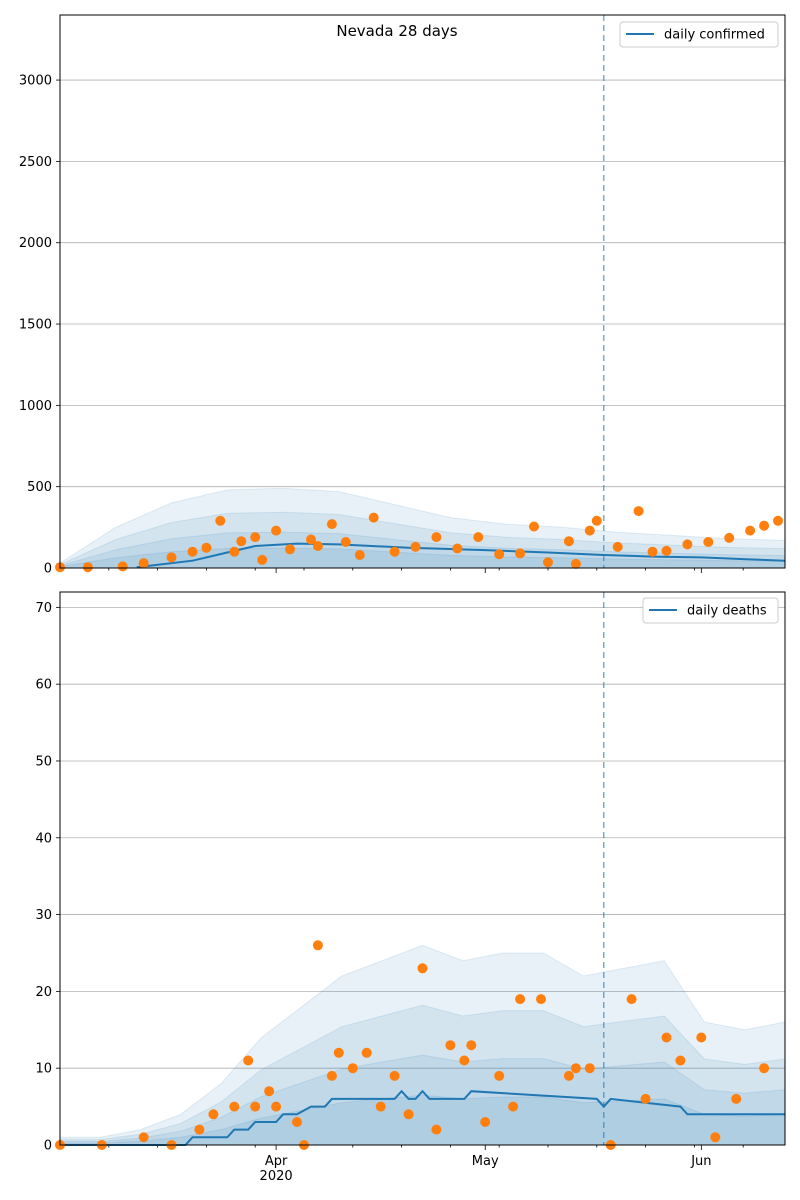 The image size is (800, 1200). What do you see at coordinates (43, 608) in the screenshot?
I see `y-tick-label: 70` at bounding box center [43, 608].